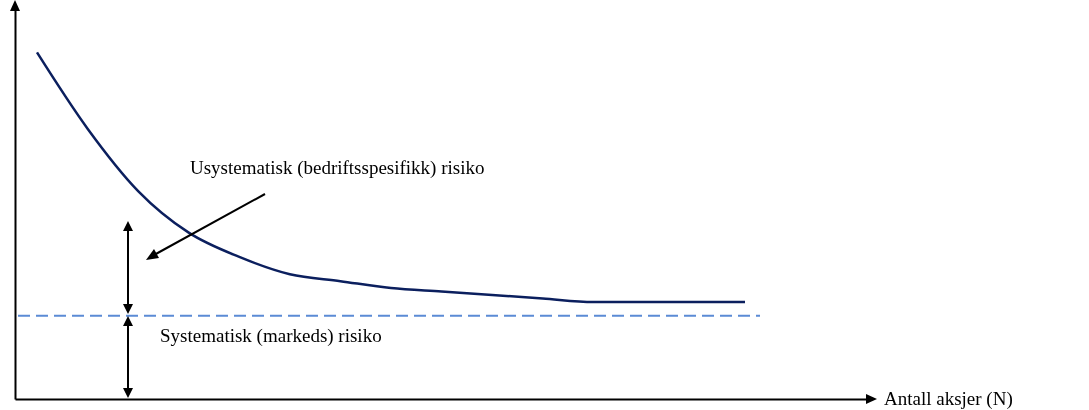 Image resolution: width=1089 pixels, height=410 pixels. What do you see at coordinates (337, 168) in the screenshot?
I see `annotation: Usystematisk (bedriftsspesifikk) risiko` at bounding box center [337, 168].